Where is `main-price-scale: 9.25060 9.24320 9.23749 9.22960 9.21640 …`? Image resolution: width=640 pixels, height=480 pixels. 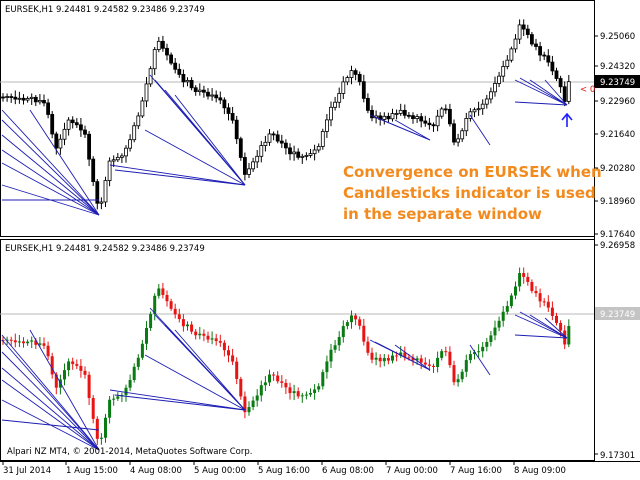
main-price-scale: 9.25060 9.24320 9.23749 9.22960 9.21640 … is located at coordinates (617, 136).